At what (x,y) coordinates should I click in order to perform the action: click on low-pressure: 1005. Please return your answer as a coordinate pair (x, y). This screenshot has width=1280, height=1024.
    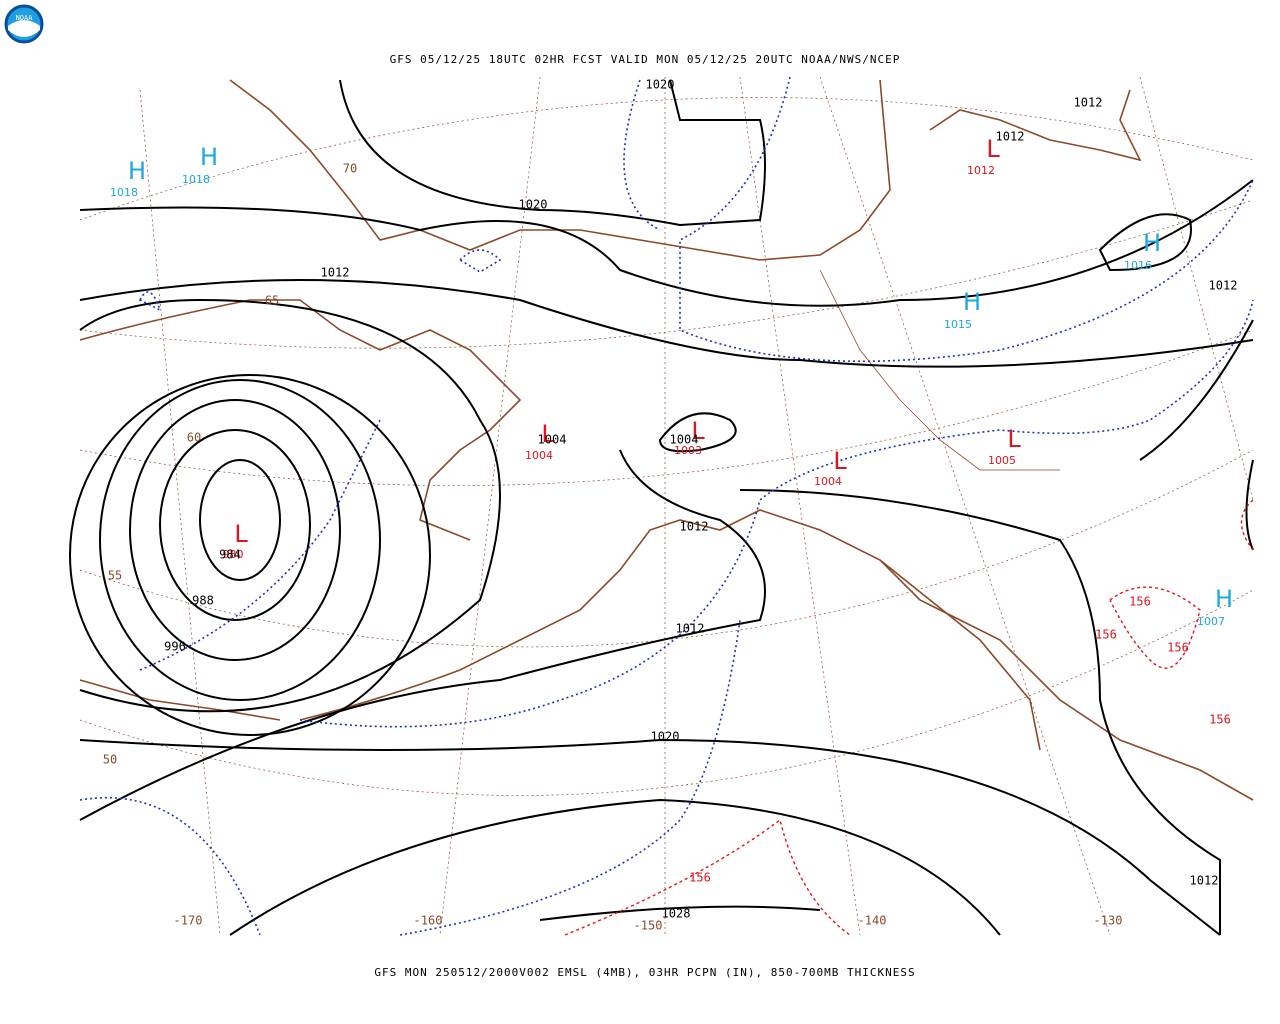
    Looking at the image, I should click on (1002, 460).